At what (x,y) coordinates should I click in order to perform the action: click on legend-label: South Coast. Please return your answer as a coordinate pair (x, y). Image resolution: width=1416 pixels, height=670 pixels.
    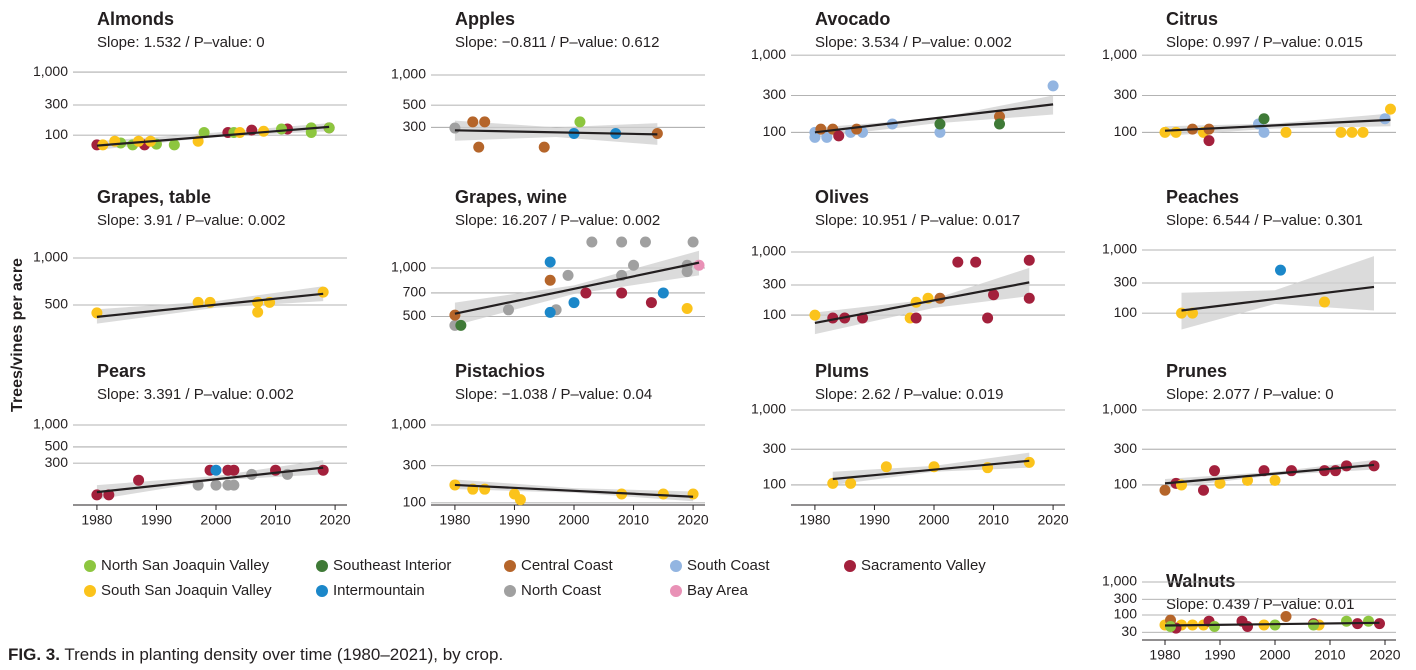
    Looking at the image, I should click on (728, 565).